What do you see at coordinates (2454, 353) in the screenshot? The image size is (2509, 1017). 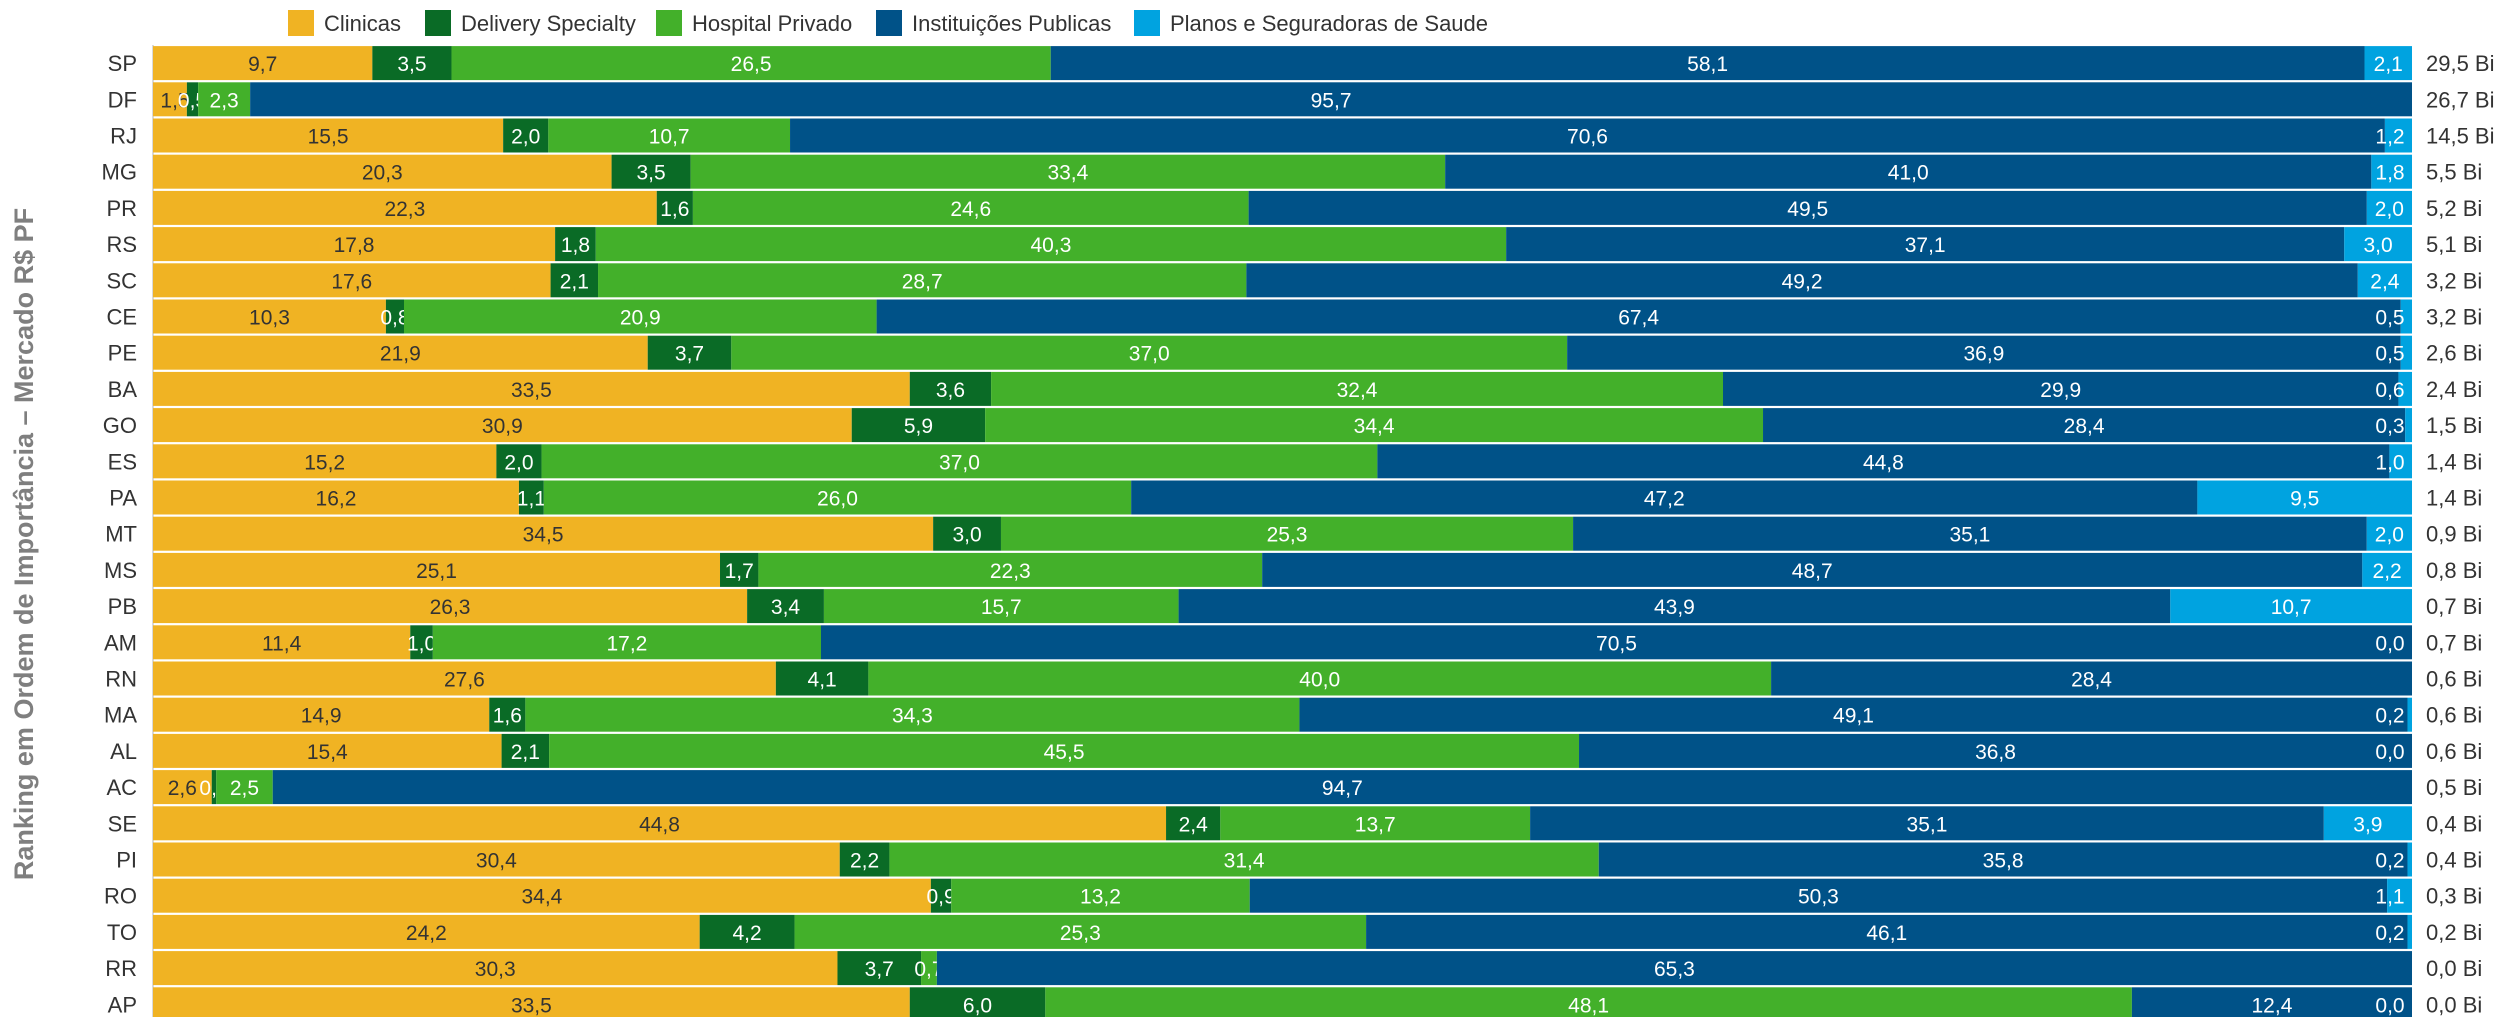 I see `total-label: 2,6 Bi` at bounding box center [2454, 353].